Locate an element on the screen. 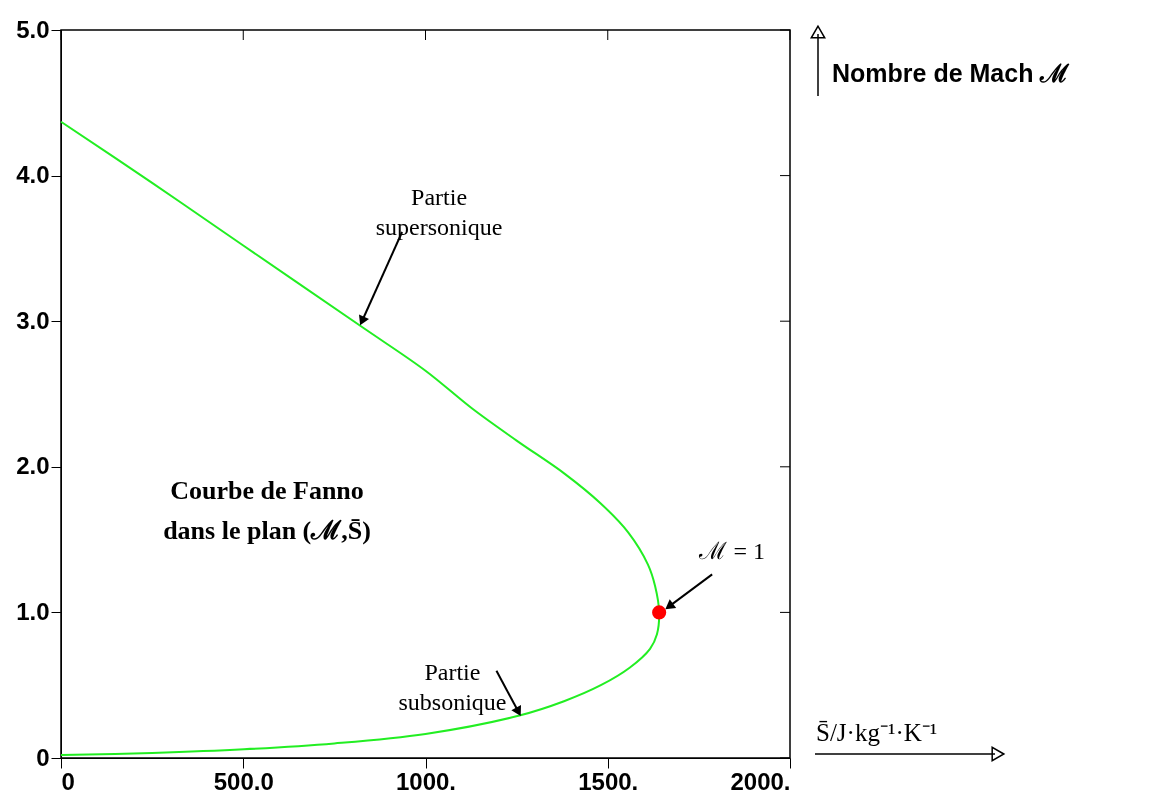 Image resolution: width=1176 pixels, height=809 pixels. y-tick-label: 4.0 is located at coordinates (33, 175).